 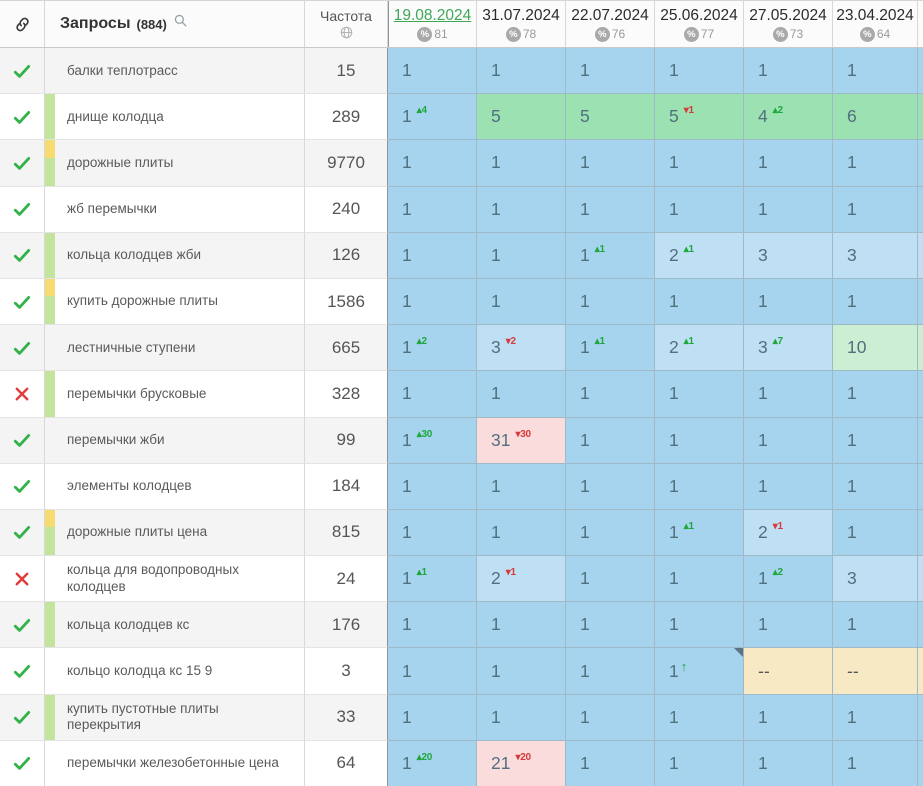 I want to click on query-text: кольца колодцев кс, so click(x=128, y=624).